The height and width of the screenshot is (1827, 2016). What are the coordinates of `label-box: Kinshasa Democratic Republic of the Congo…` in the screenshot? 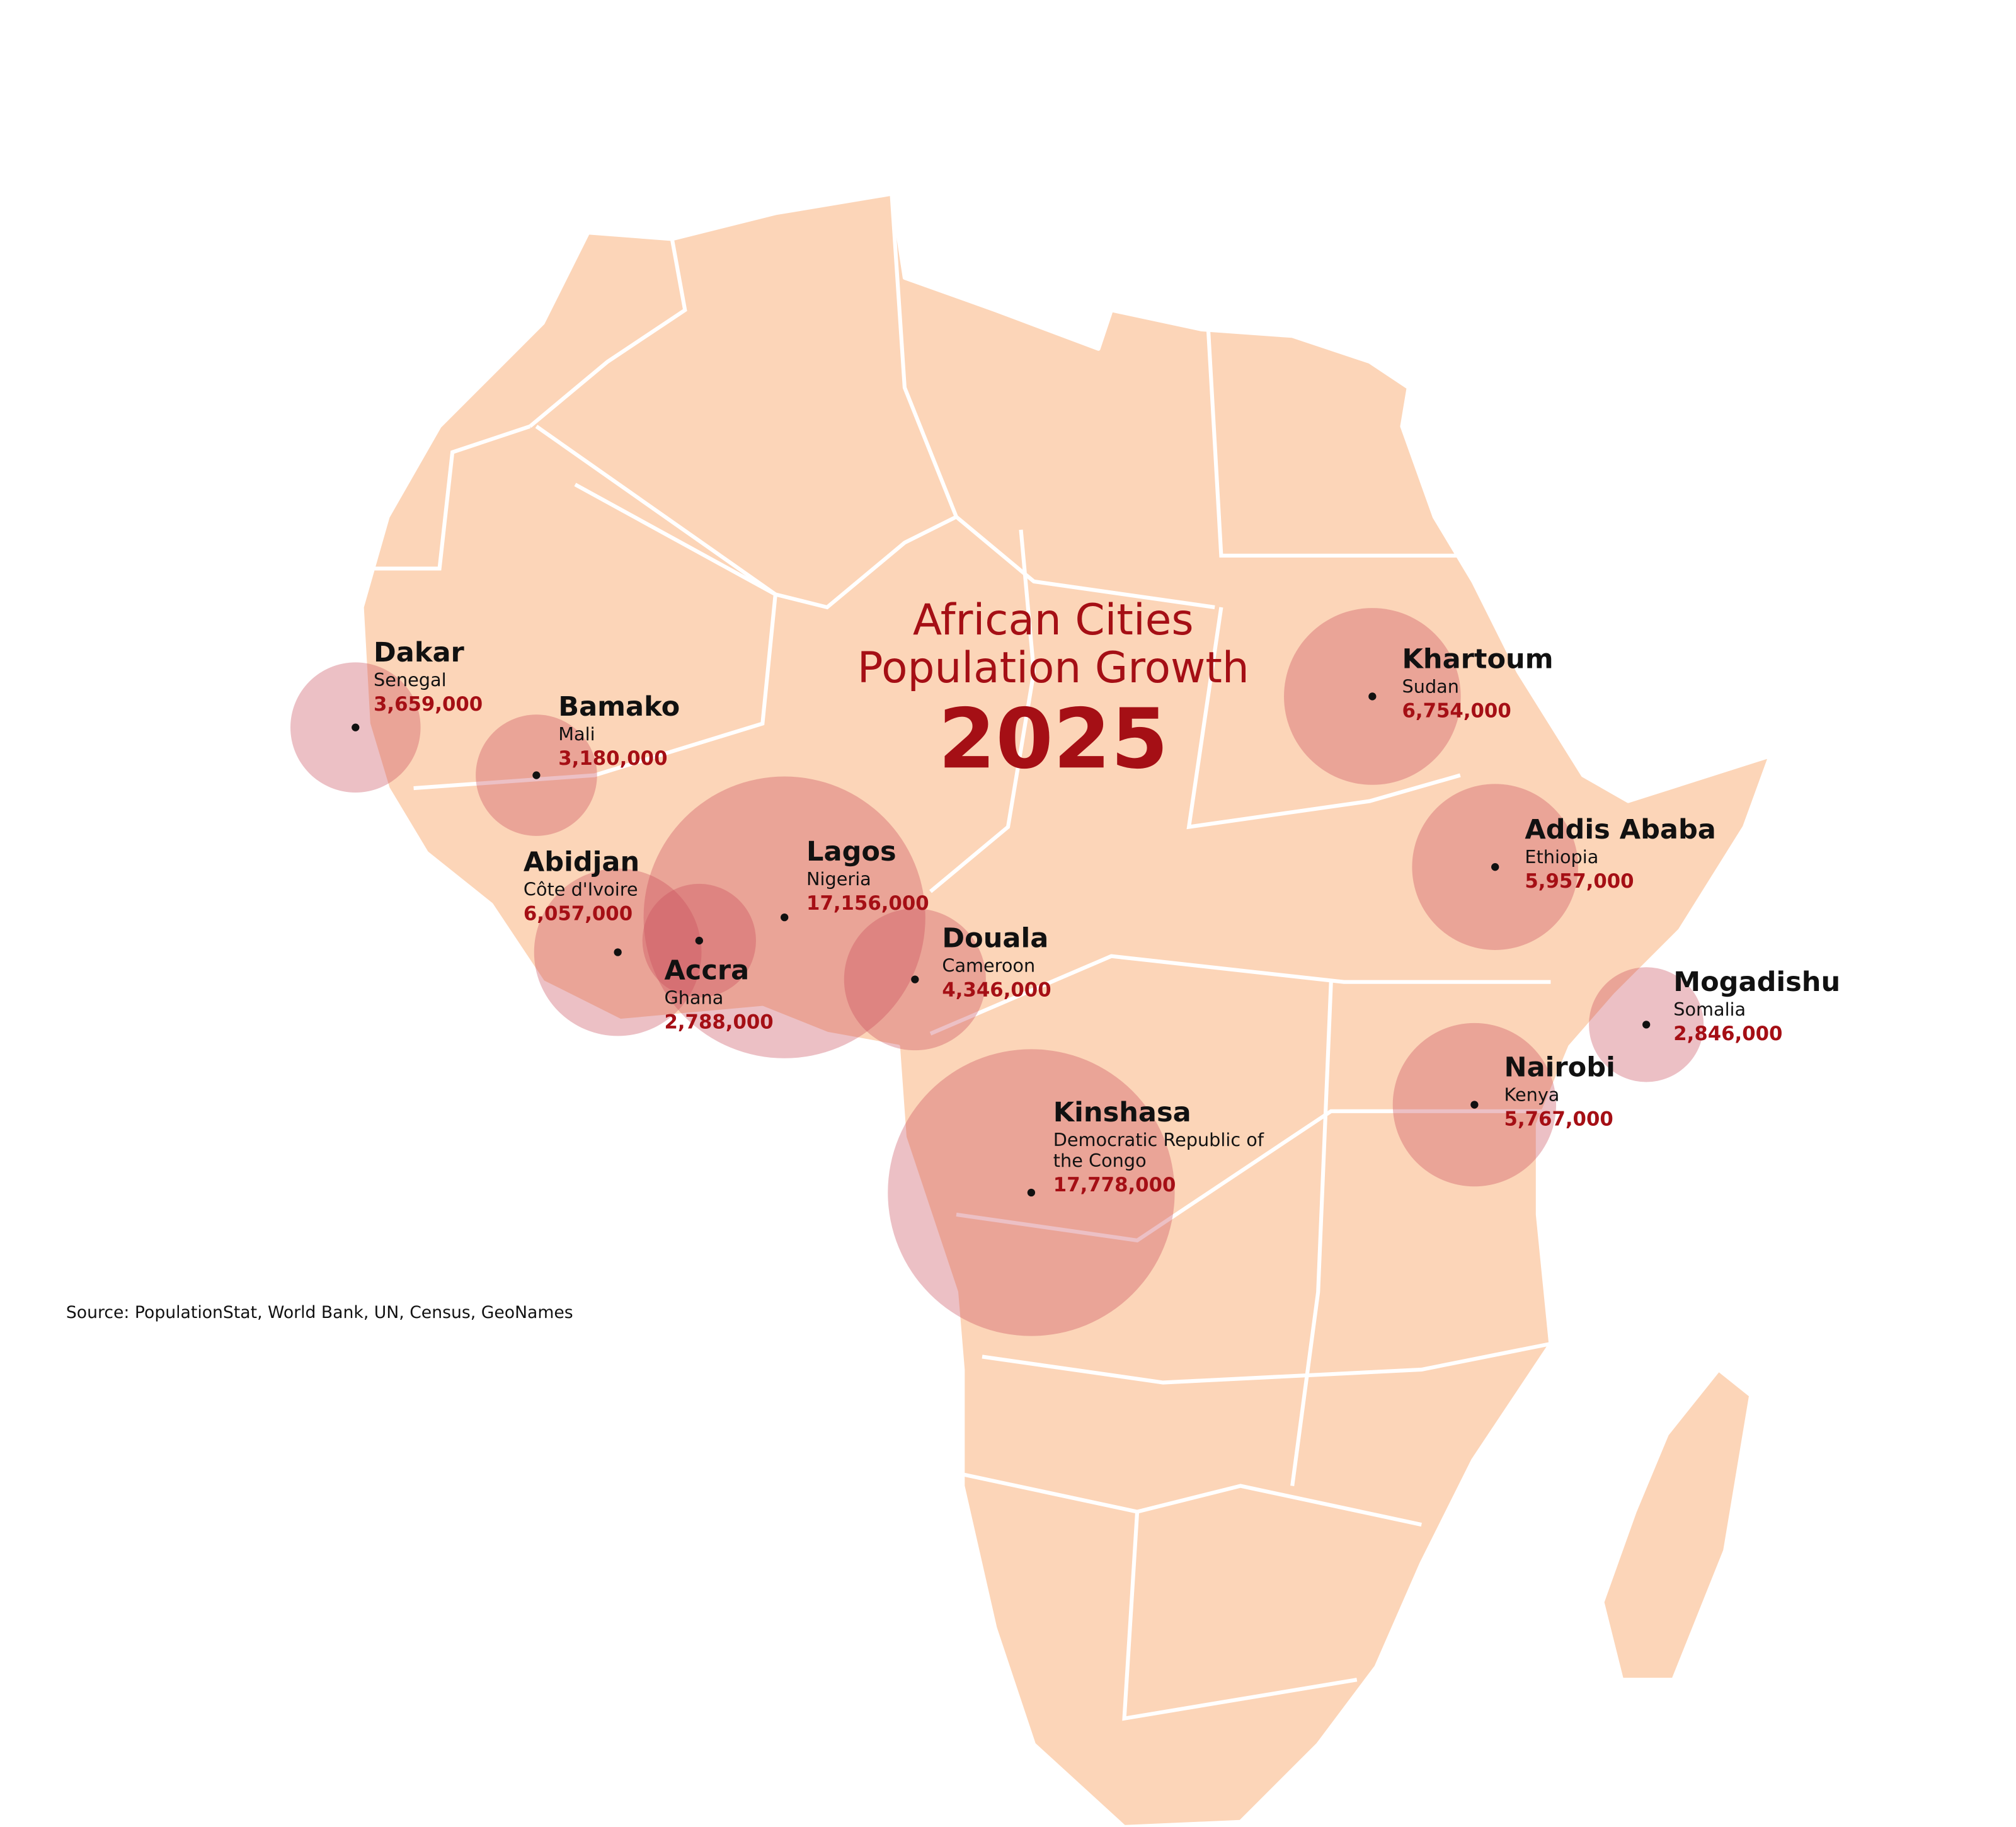 It's located at (1159, 1147).